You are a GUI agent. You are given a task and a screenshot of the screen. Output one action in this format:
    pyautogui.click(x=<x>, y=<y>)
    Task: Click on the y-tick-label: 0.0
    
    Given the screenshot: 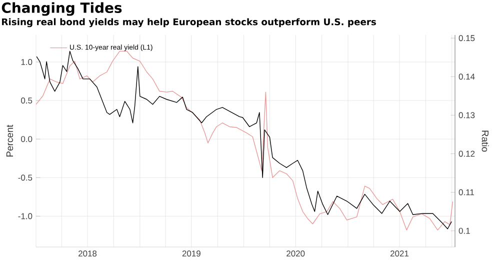 What is the action you would take?
    pyautogui.click(x=26, y=139)
    